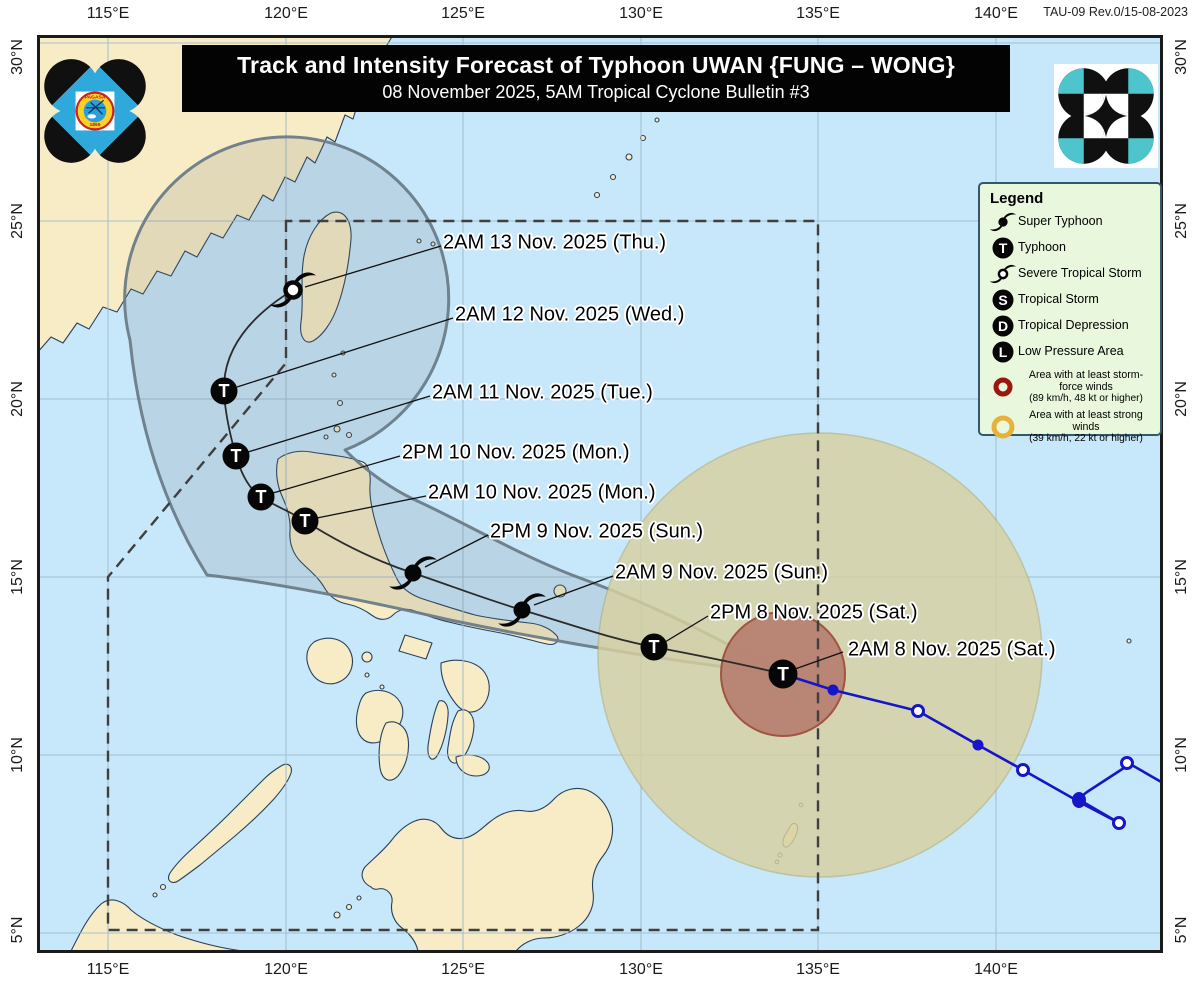 Image resolution: width=1200 pixels, height=987 pixels. I want to click on typhoon-symbol-icon: T, so click(1003, 248).